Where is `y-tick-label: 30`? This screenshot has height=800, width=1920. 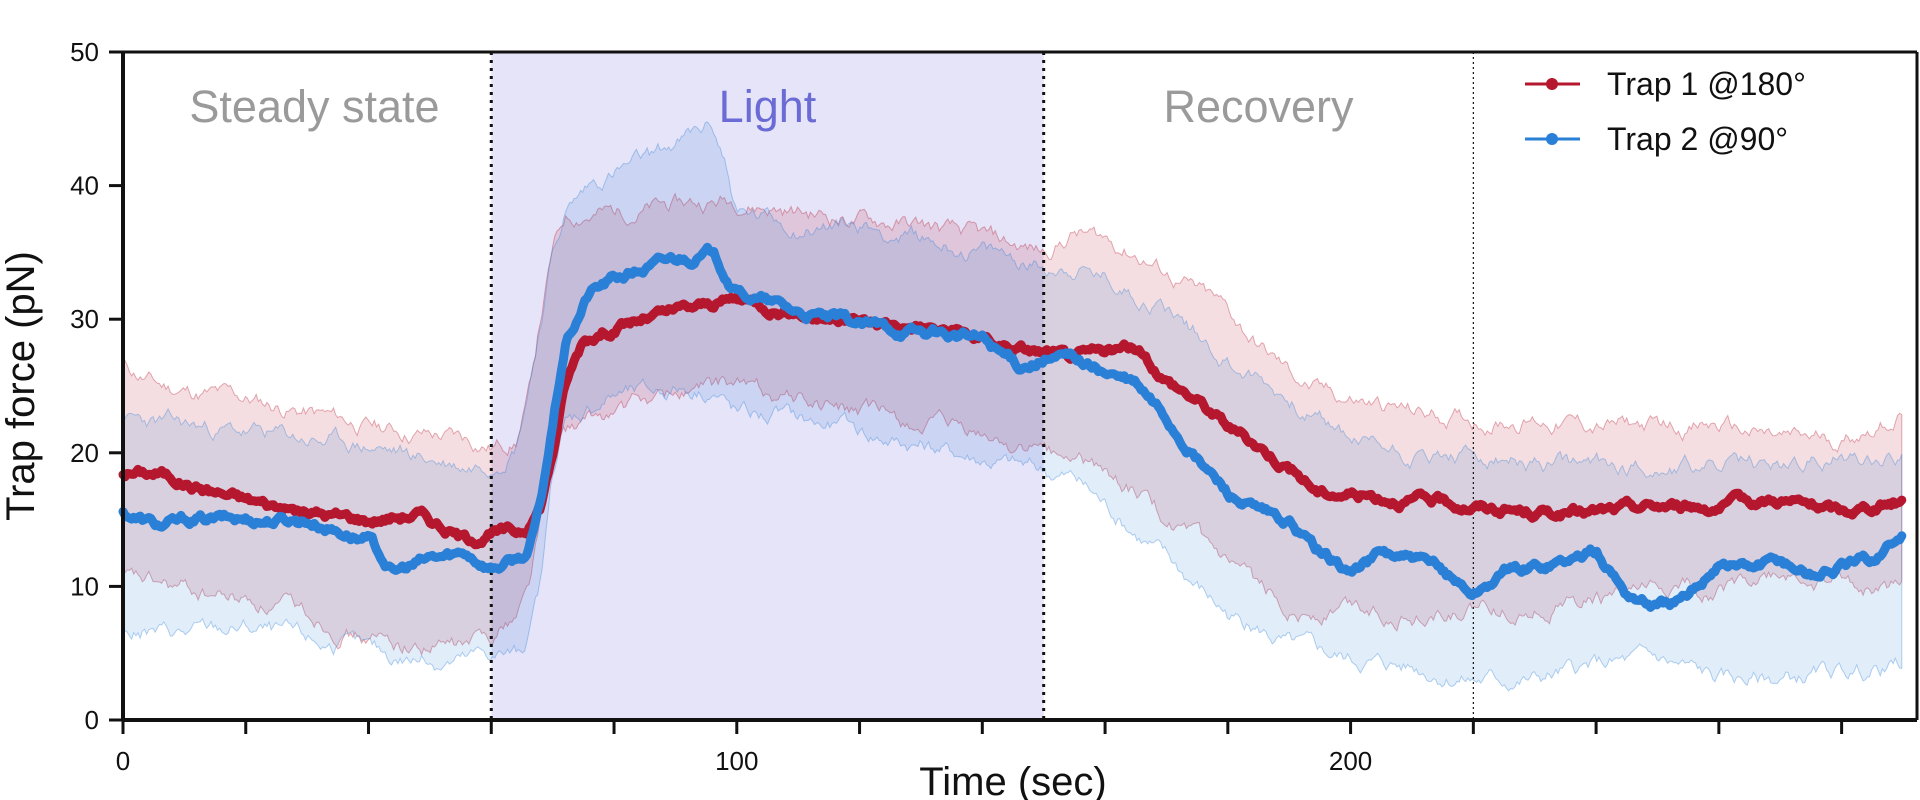
y-tick-label: 30 is located at coordinates (84, 319).